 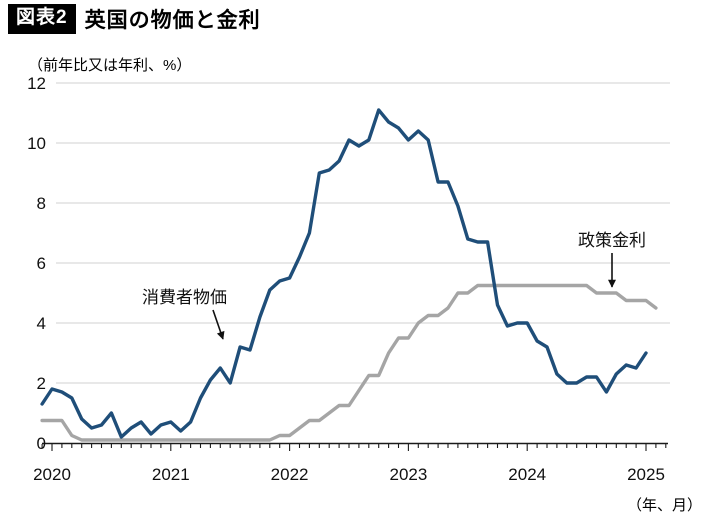 What do you see at coordinates (41, 323) in the screenshot?
I see `y-axis-tick-label: 4` at bounding box center [41, 323].